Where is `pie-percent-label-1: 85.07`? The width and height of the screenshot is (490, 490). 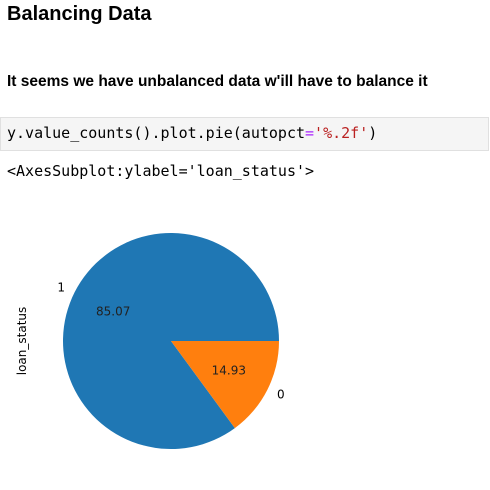 pie-percent-label-1: 85.07 is located at coordinates (113, 312).